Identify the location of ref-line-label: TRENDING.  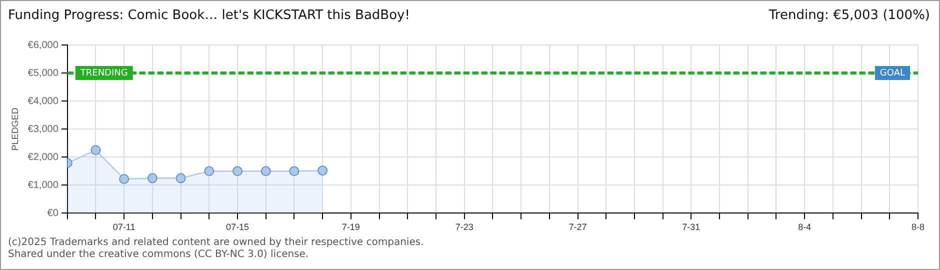
(103, 73).